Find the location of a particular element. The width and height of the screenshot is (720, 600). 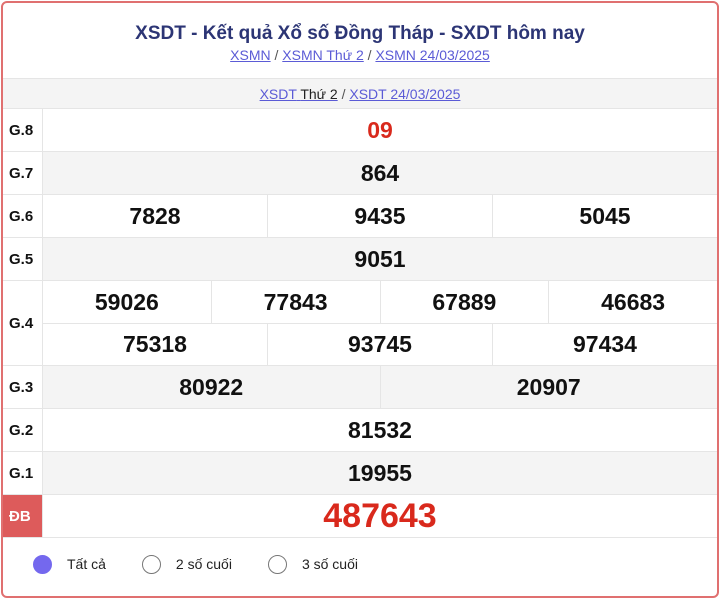

prize-label: G.6 is located at coordinates (23, 216).